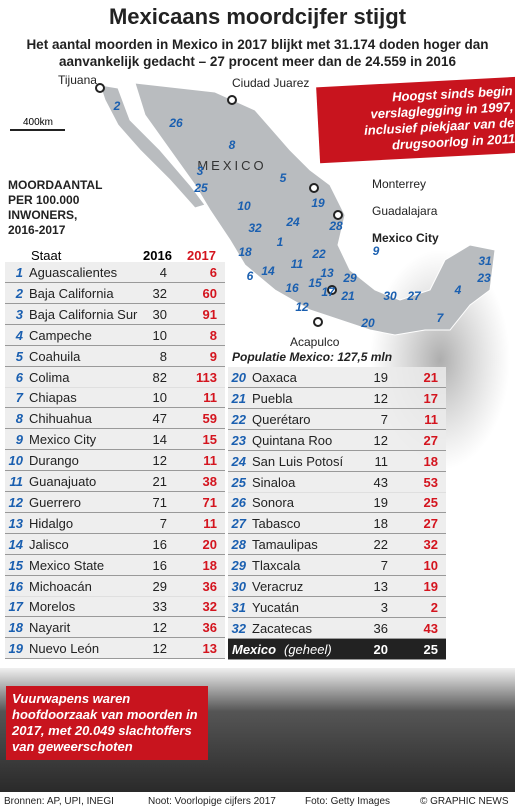  What do you see at coordinates (232, 145) in the screenshot?
I see `state-label: 8` at bounding box center [232, 145].